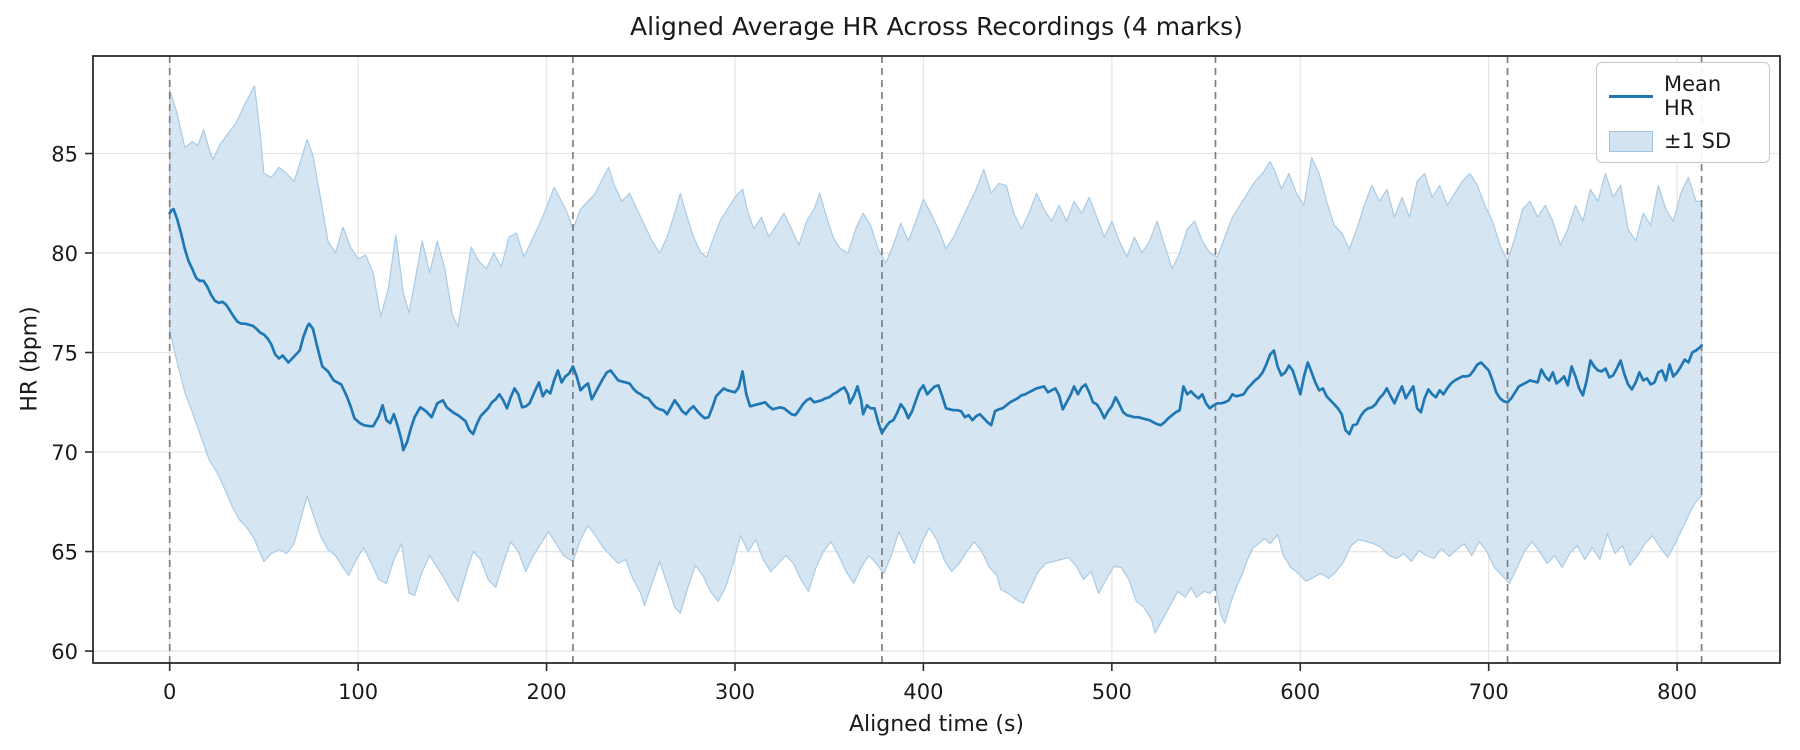  What do you see at coordinates (735, 692) in the screenshot?
I see `svg-text: 300` at bounding box center [735, 692].